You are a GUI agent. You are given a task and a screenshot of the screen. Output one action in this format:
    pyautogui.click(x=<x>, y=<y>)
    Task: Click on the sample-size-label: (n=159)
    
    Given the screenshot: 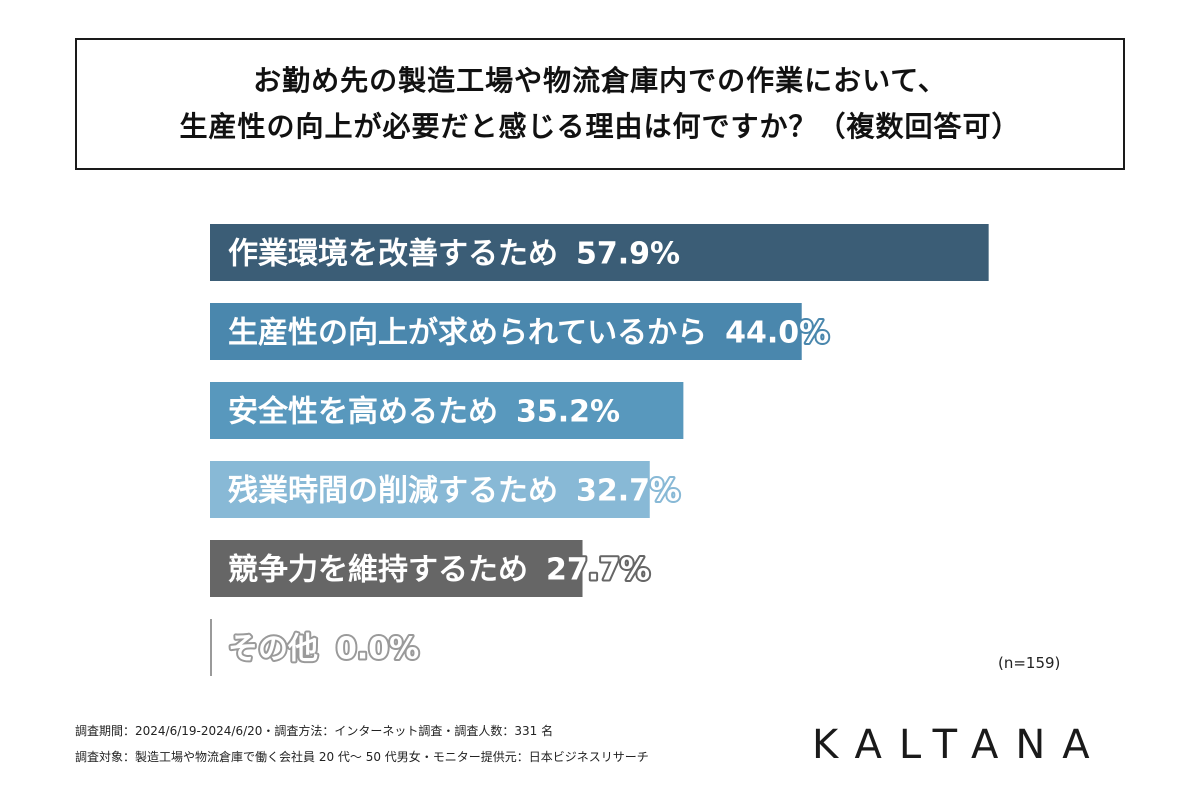 What is the action you would take?
    pyautogui.click(x=1029, y=663)
    